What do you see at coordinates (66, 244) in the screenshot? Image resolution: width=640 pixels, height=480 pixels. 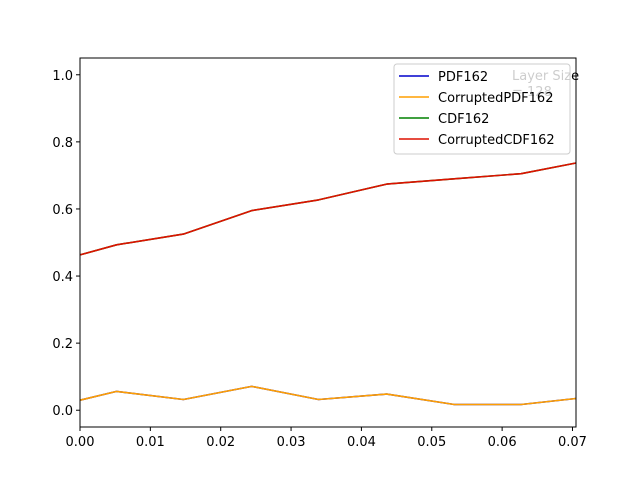 I see `y-axis: 0.0 0.2 0.4 0.6 0.8 1.0` at bounding box center [66, 244].